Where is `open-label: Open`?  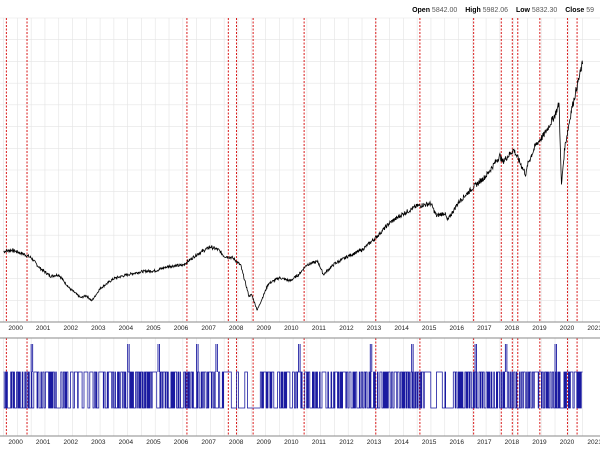
open-label: Open is located at coordinates (421, 10).